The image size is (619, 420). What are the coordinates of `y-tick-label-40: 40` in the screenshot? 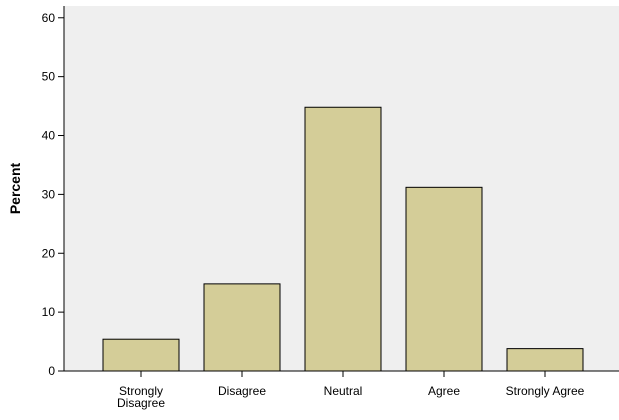 It's located at (49, 136).